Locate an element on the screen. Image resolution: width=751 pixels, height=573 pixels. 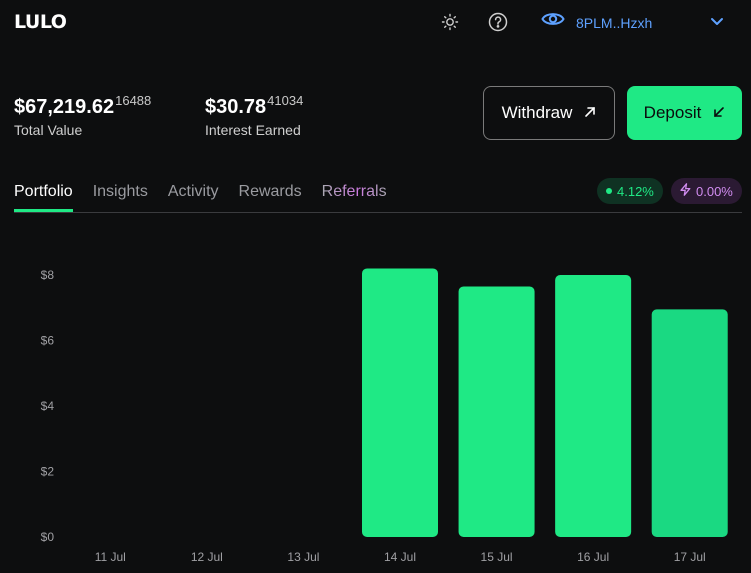
x-tick-label: 11 Jul is located at coordinates (110, 557).